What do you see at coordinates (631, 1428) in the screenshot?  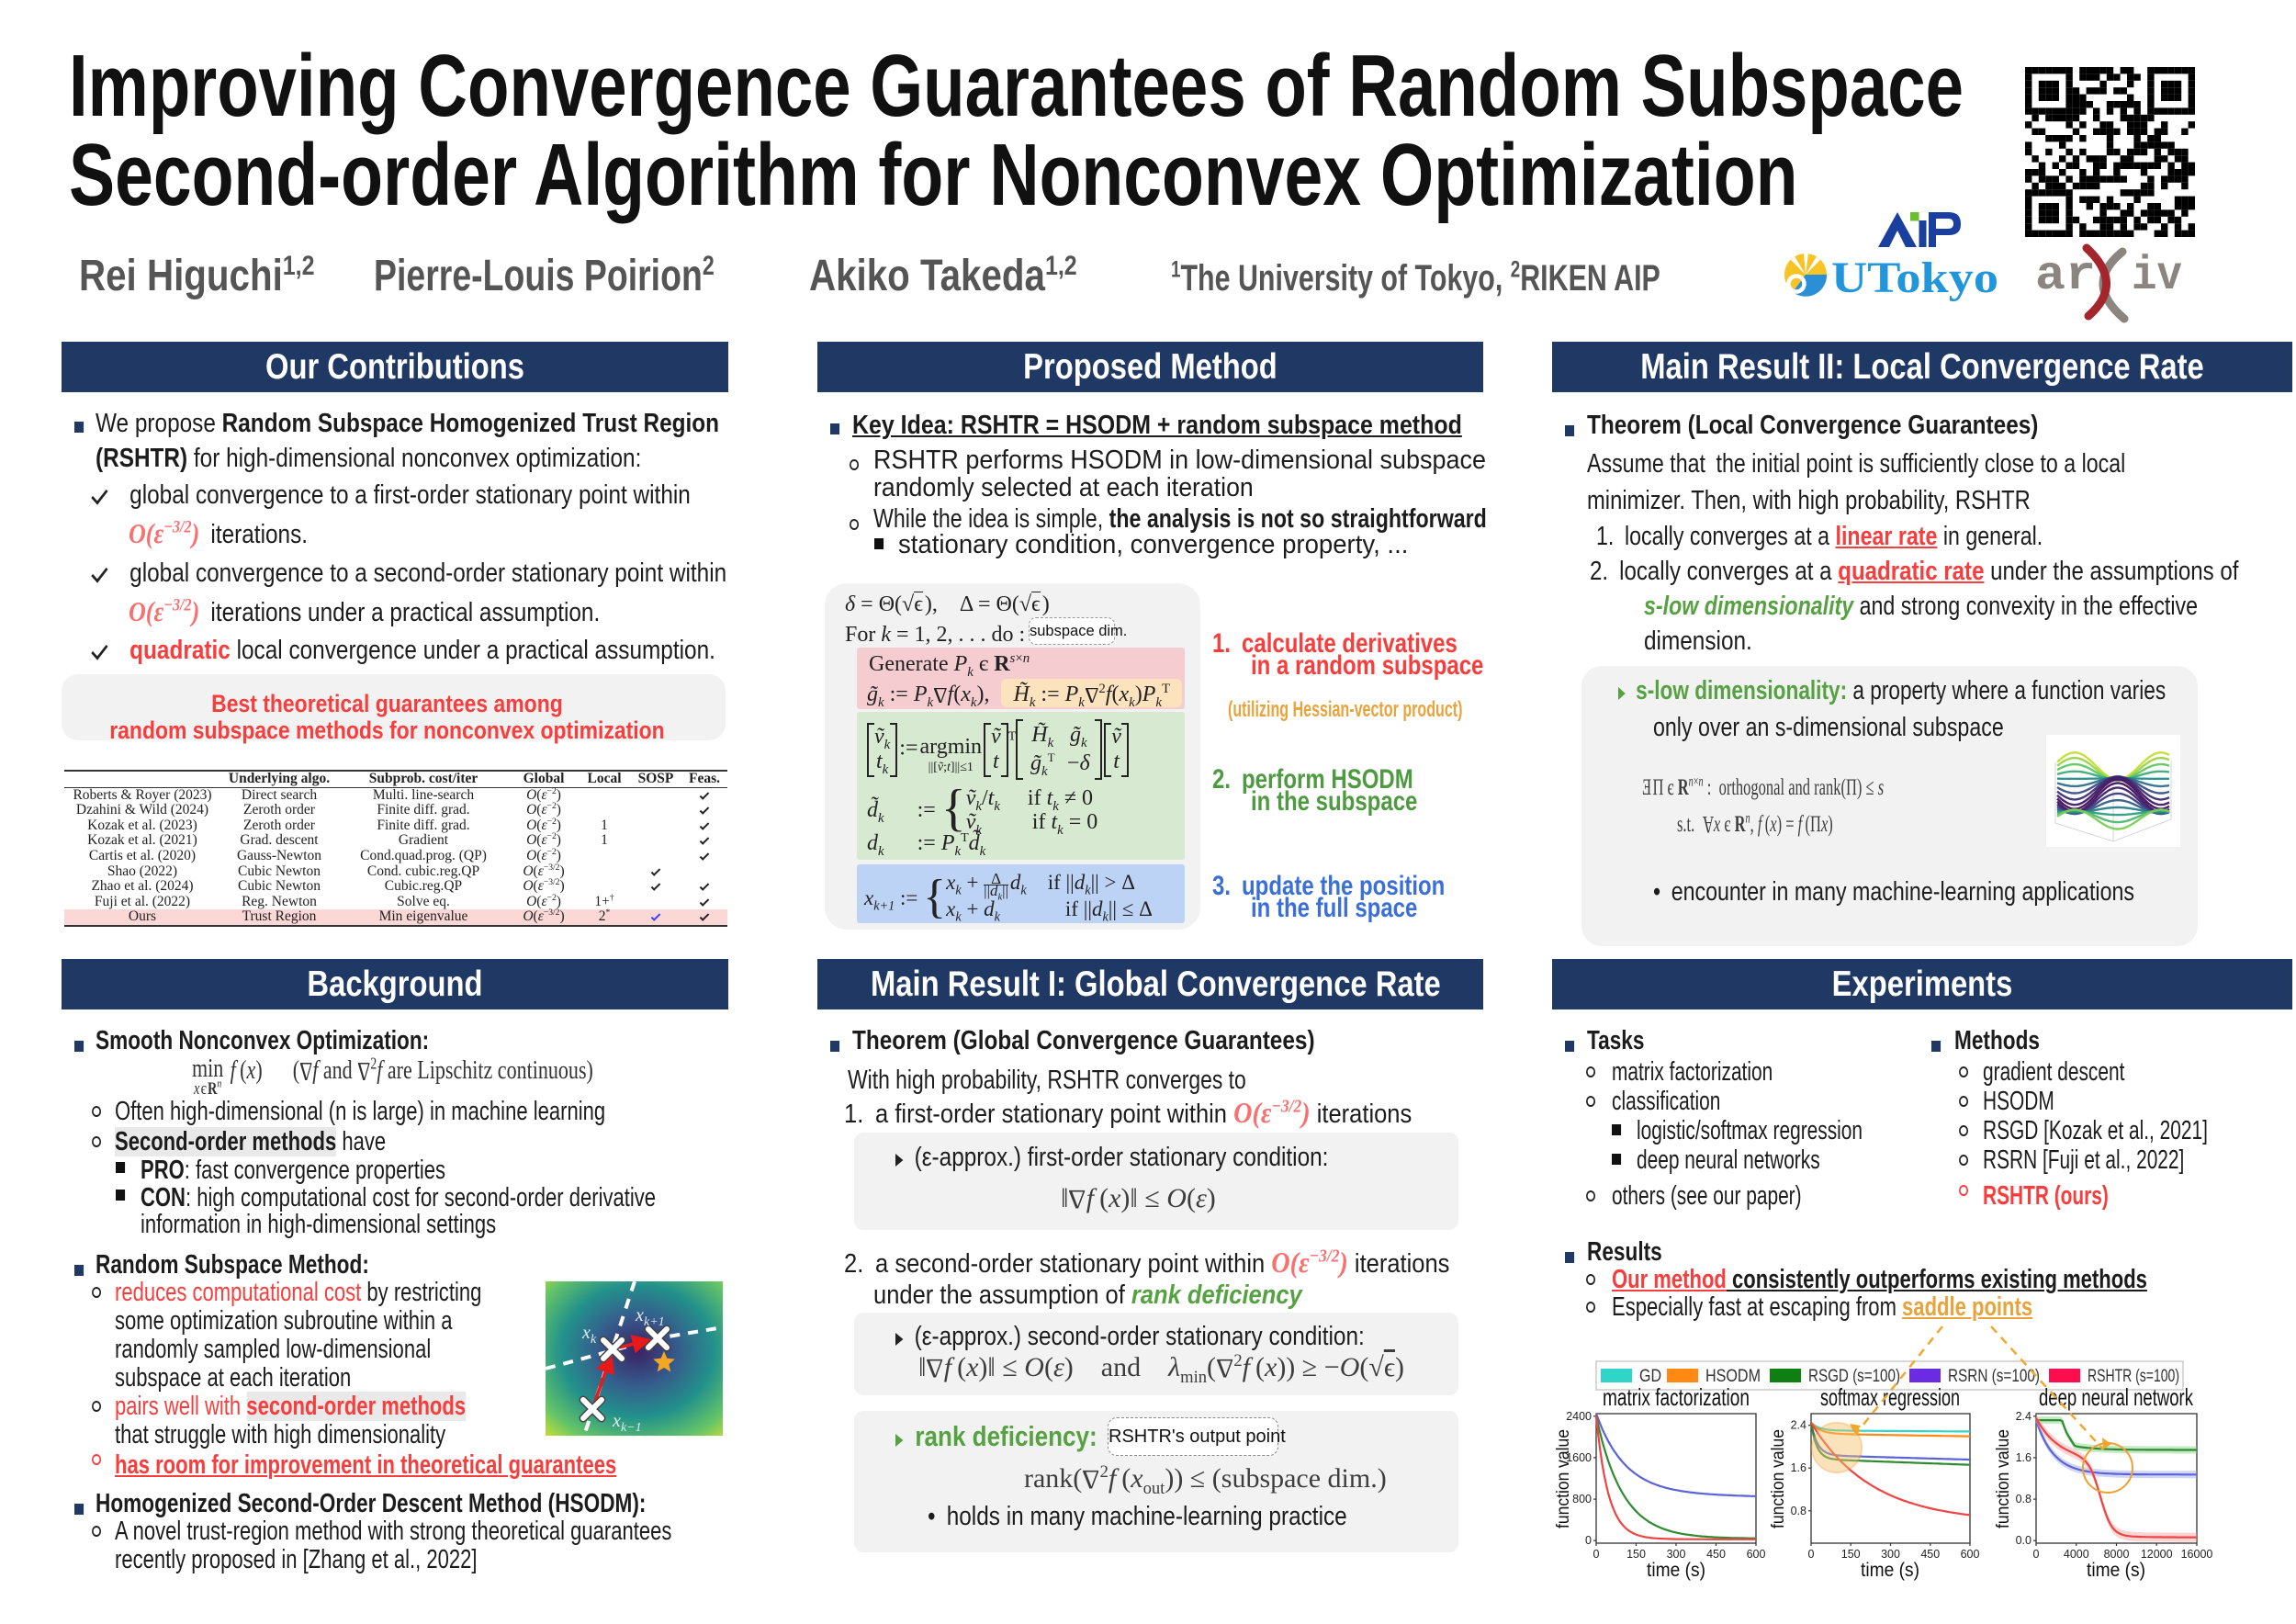 I see `svg-text: k−1` at bounding box center [631, 1428].